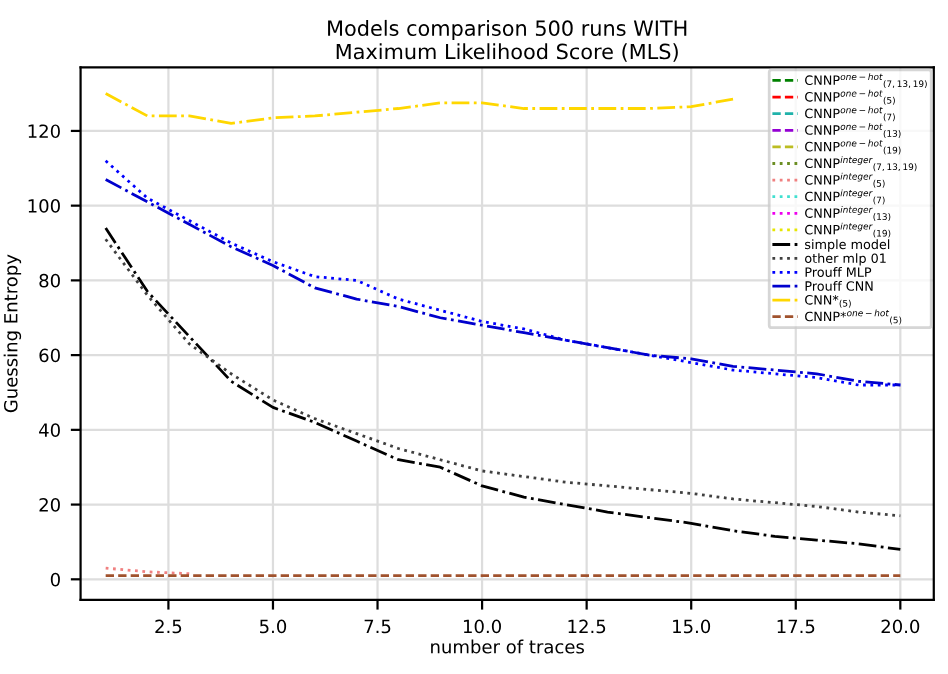  Describe the element at coordinates (507, 646) in the screenshot. I see `x-axis-title: number of traces` at that location.